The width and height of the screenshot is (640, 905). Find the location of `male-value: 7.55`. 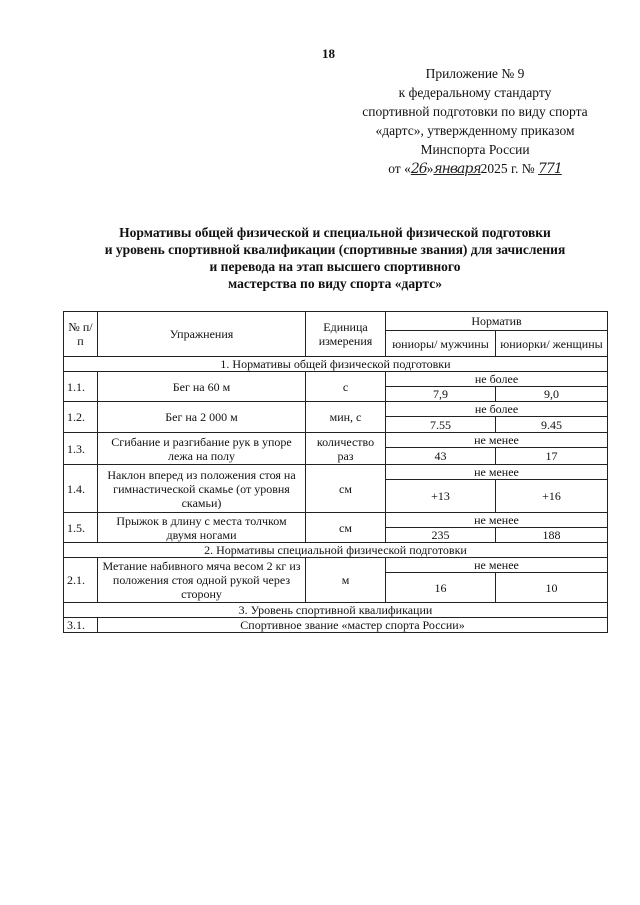

male-value: 7.55 is located at coordinates (440, 424).